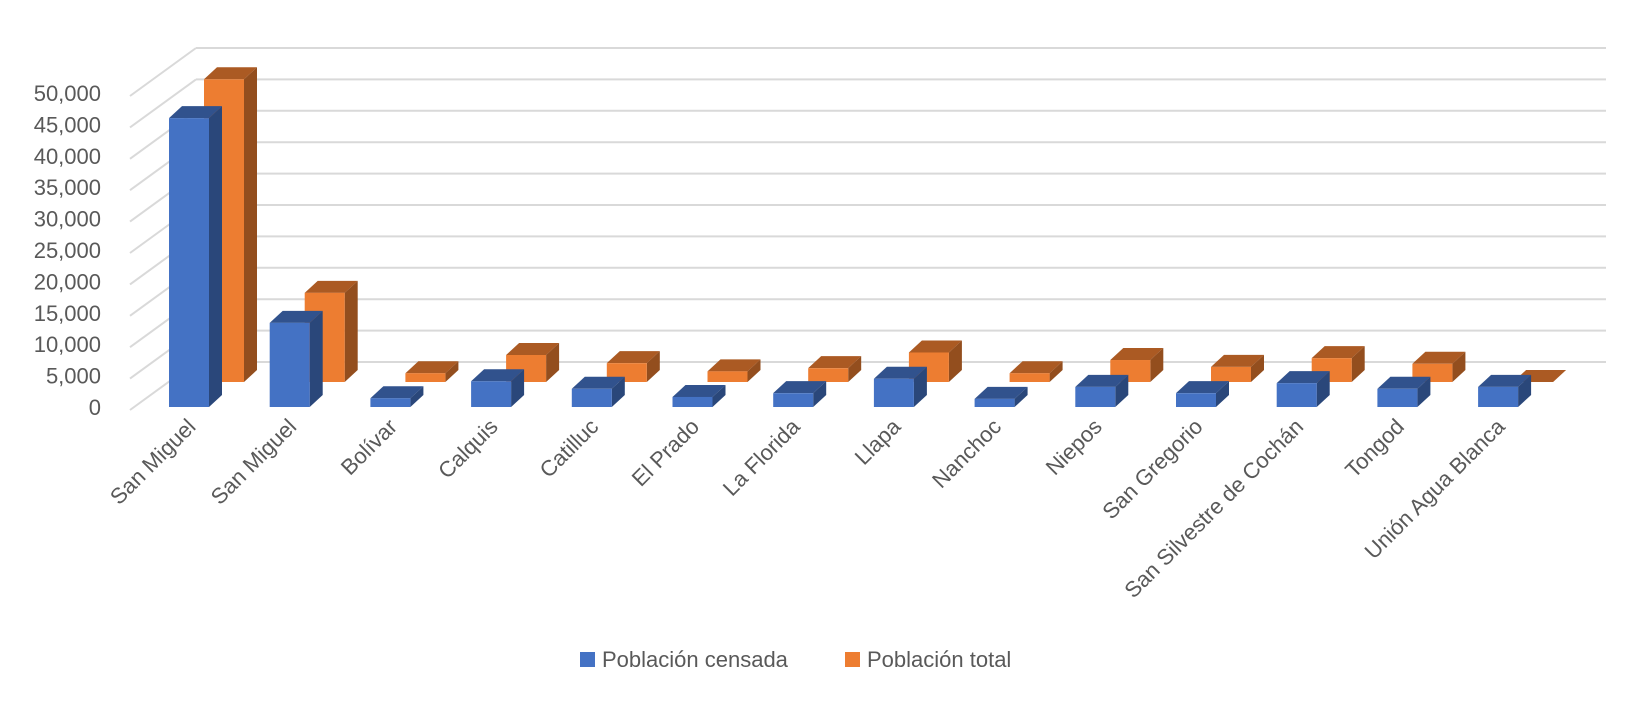  I want to click on y-tick-label: 35,000, so click(67, 187).